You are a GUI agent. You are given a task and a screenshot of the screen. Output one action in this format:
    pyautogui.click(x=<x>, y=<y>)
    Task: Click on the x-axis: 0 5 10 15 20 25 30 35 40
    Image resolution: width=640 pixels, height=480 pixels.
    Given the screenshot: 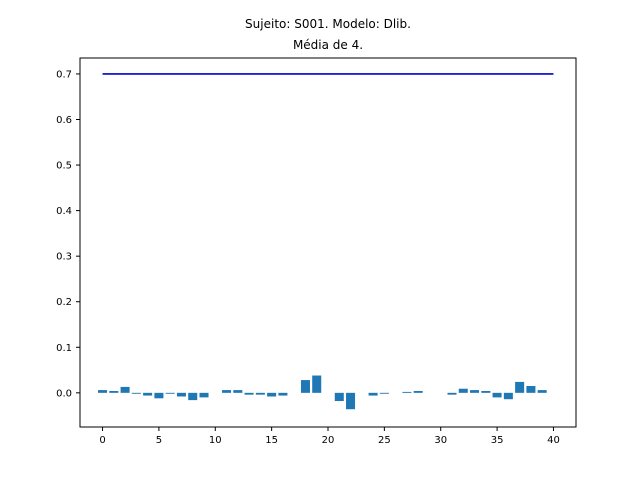 What is the action you would take?
    pyautogui.click(x=329, y=436)
    